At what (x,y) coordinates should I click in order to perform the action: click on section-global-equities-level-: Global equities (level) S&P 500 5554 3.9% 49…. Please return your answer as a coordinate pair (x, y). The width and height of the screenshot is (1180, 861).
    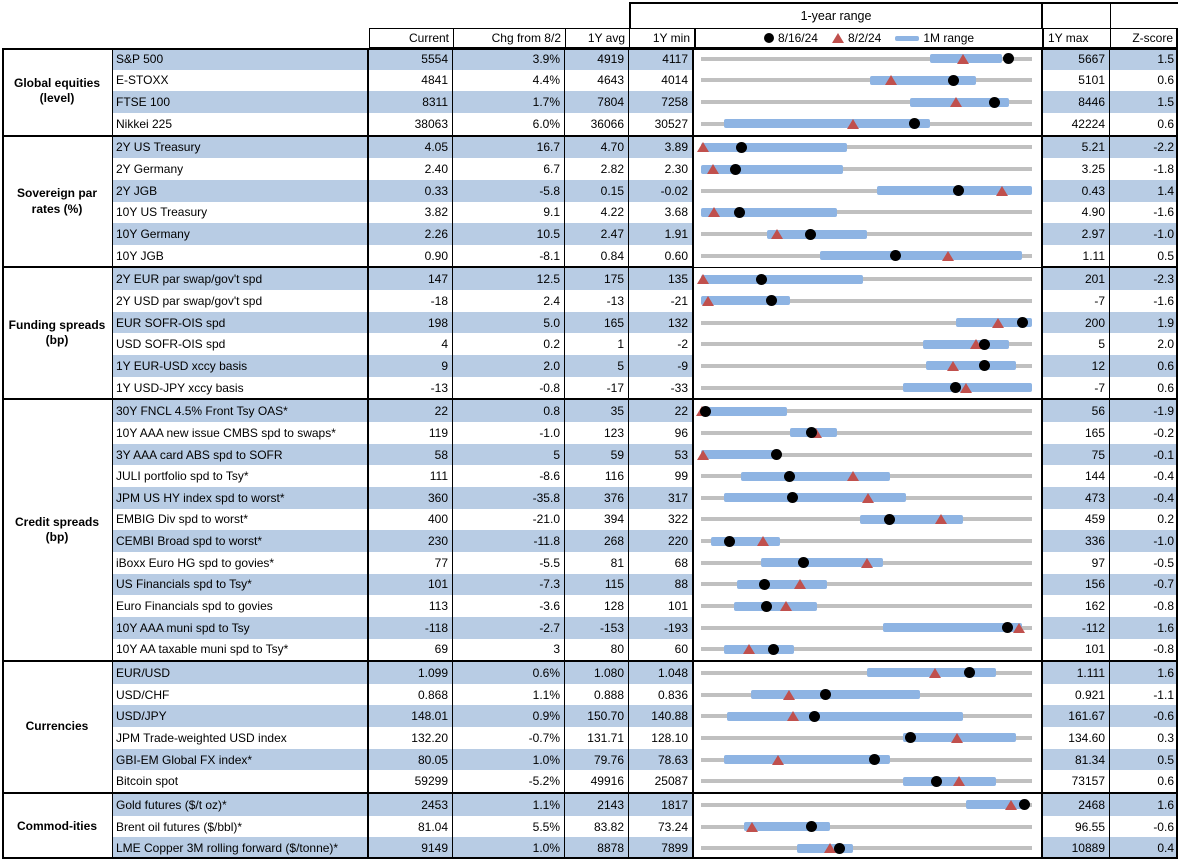
    Looking at the image, I should click on (590, 91).